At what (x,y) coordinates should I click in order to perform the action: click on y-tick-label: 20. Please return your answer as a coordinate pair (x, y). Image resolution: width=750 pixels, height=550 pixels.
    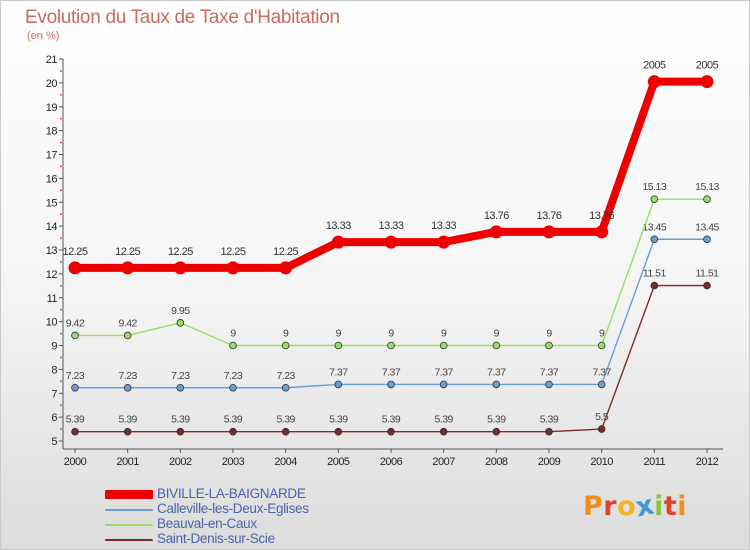
    Looking at the image, I should click on (52, 84).